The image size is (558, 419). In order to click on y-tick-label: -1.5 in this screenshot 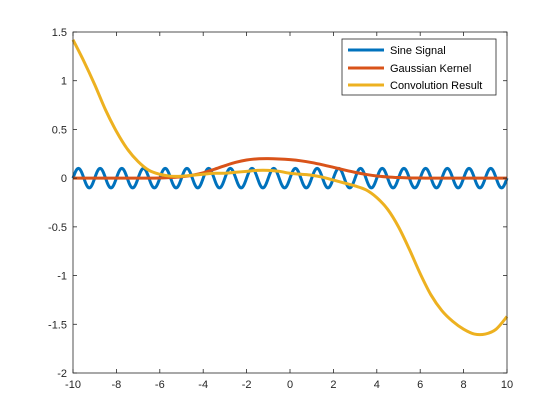, I will do `click(57, 325)`.